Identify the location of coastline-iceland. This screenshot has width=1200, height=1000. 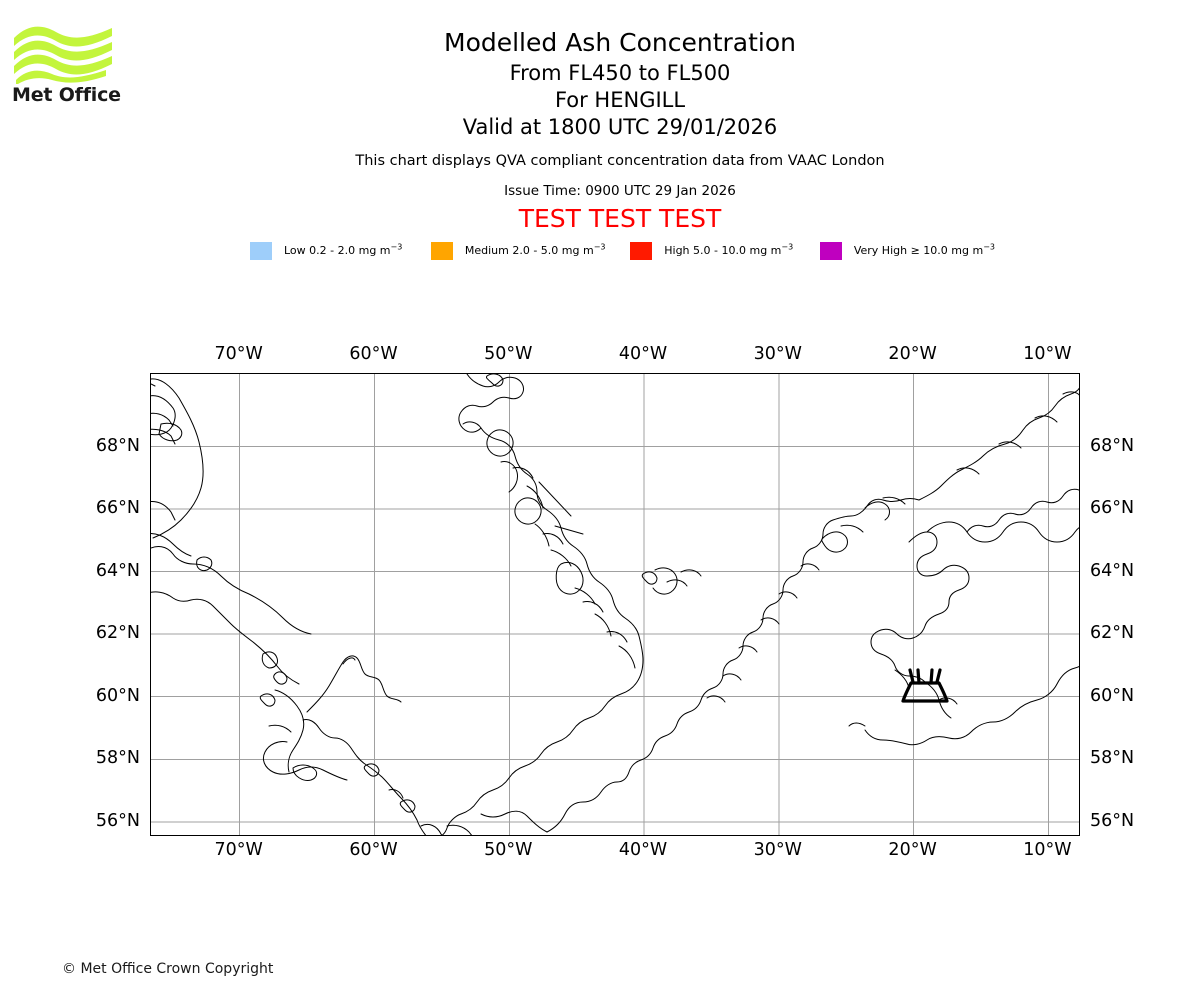
(963, 617).